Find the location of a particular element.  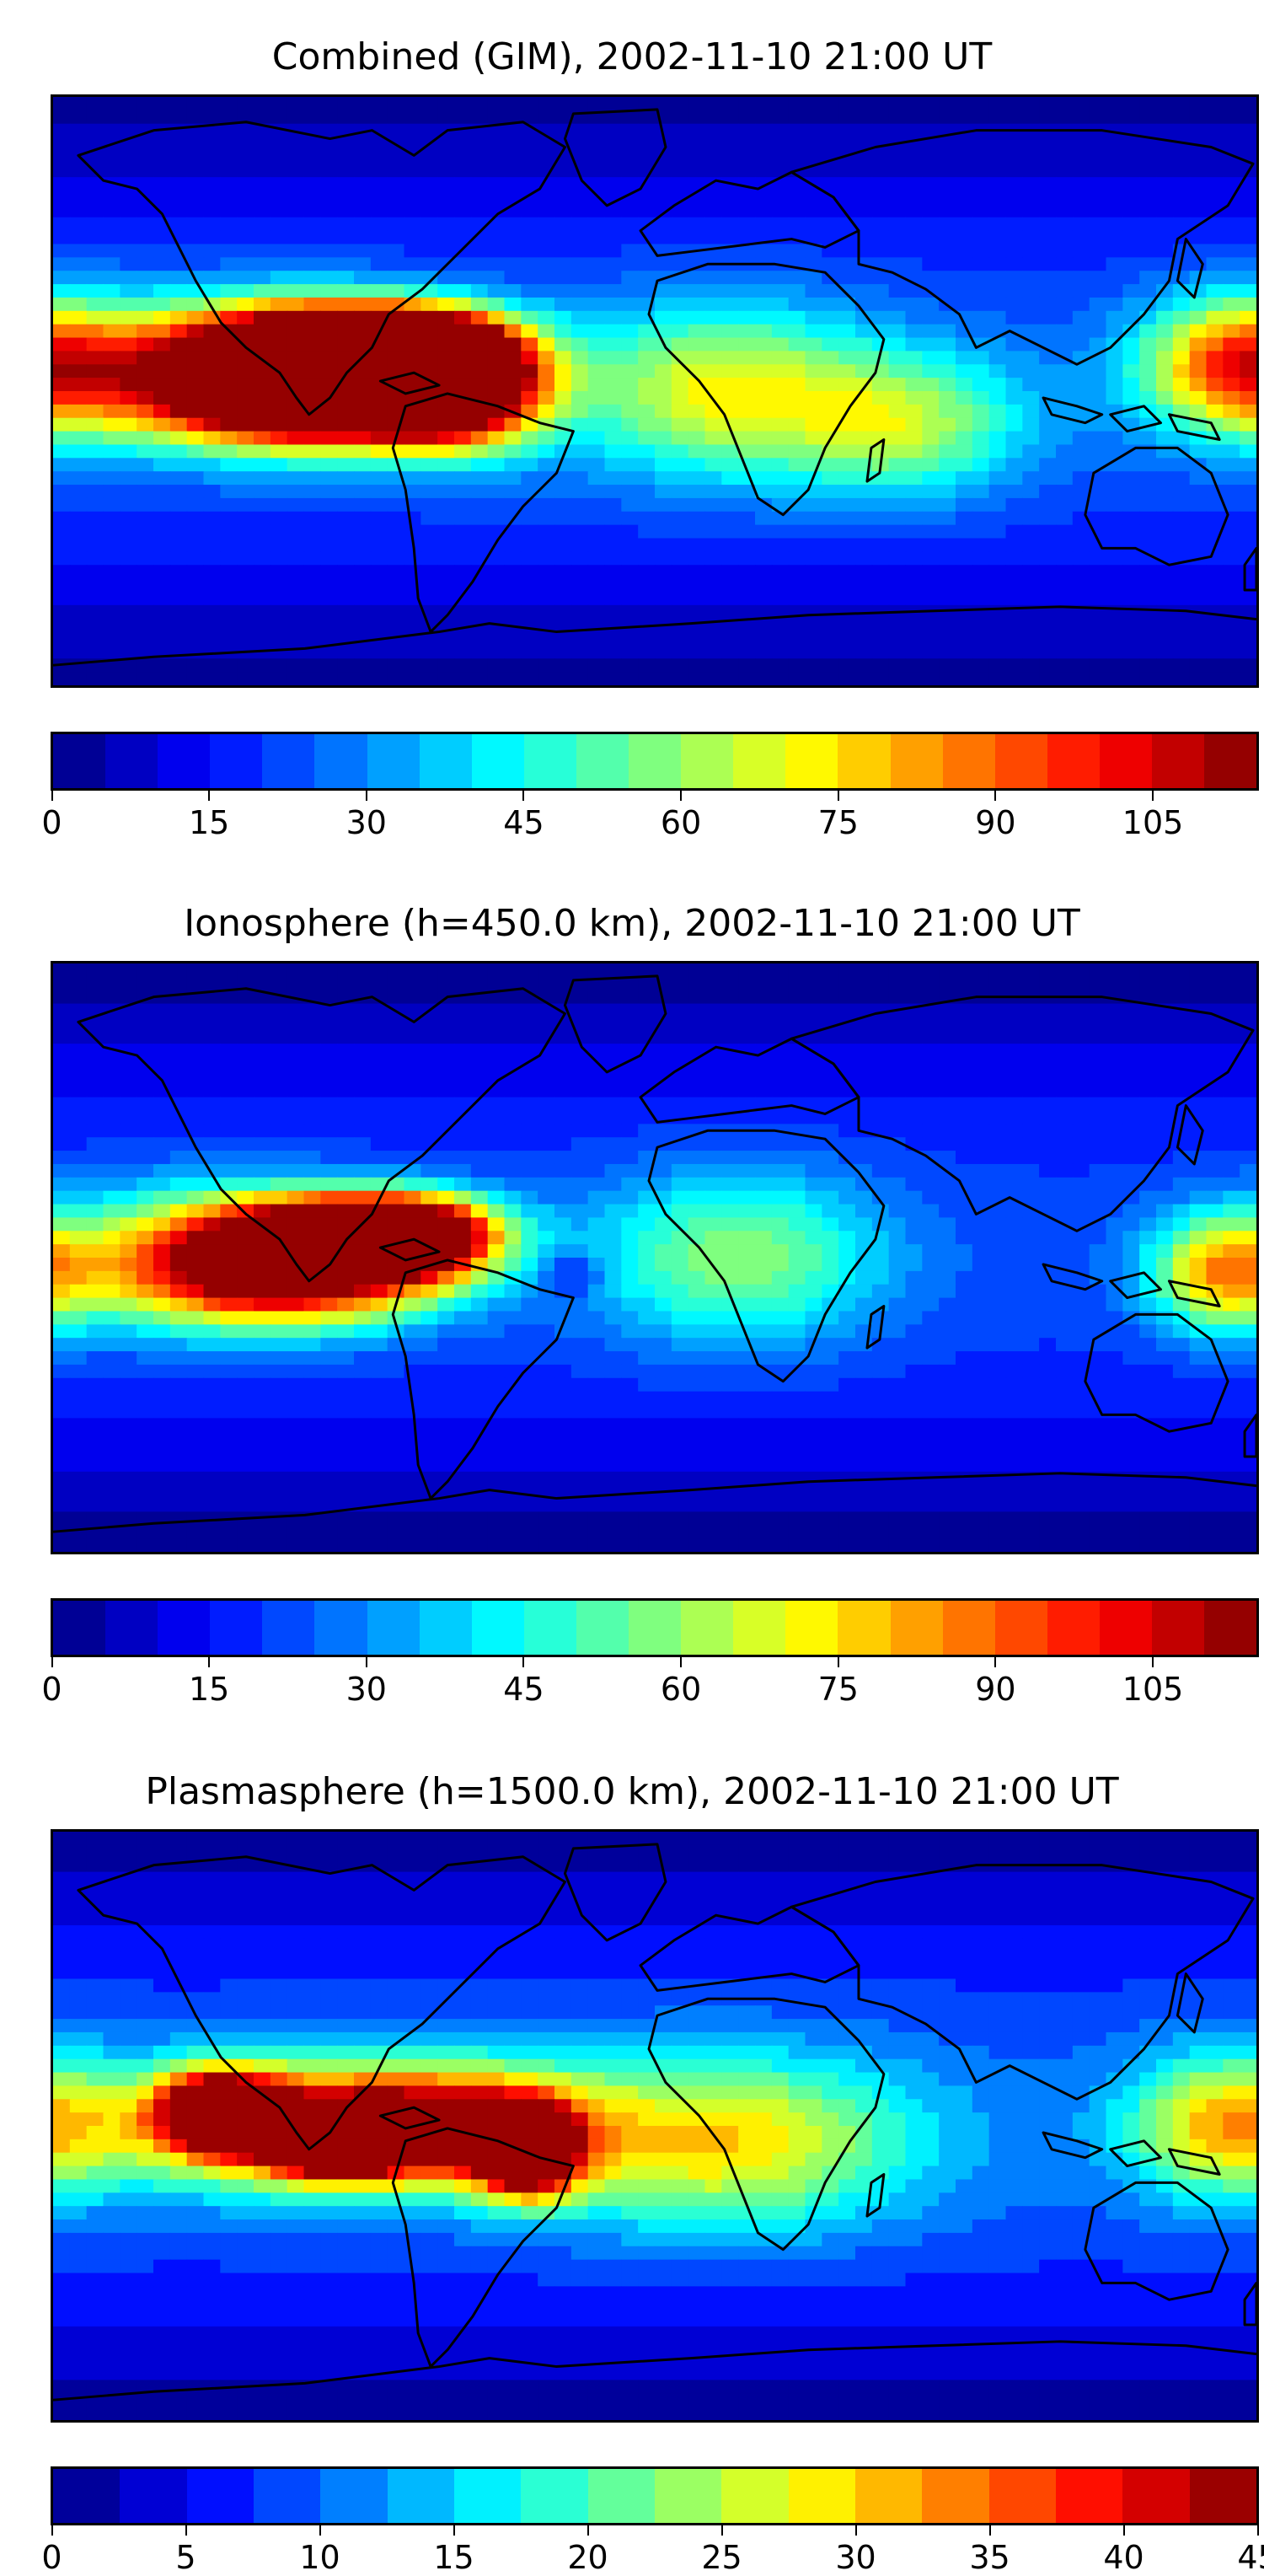

colorbar-combined is located at coordinates (655, 761).